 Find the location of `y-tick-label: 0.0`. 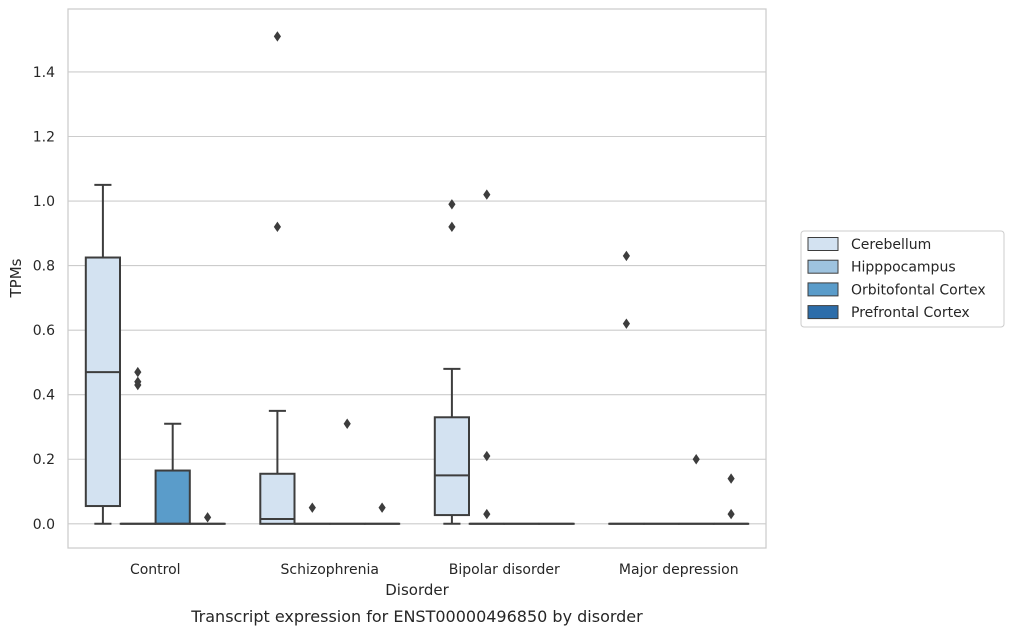

y-tick-label: 0.0 is located at coordinates (44, 525).